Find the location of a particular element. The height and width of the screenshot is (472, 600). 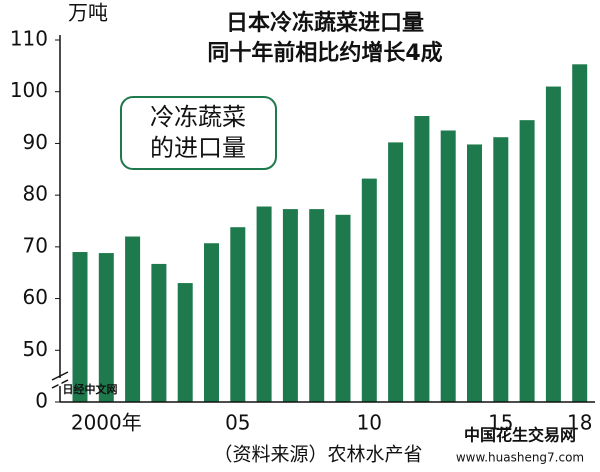

annotation: 冷冻蔬菜 is located at coordinates (198, 117).